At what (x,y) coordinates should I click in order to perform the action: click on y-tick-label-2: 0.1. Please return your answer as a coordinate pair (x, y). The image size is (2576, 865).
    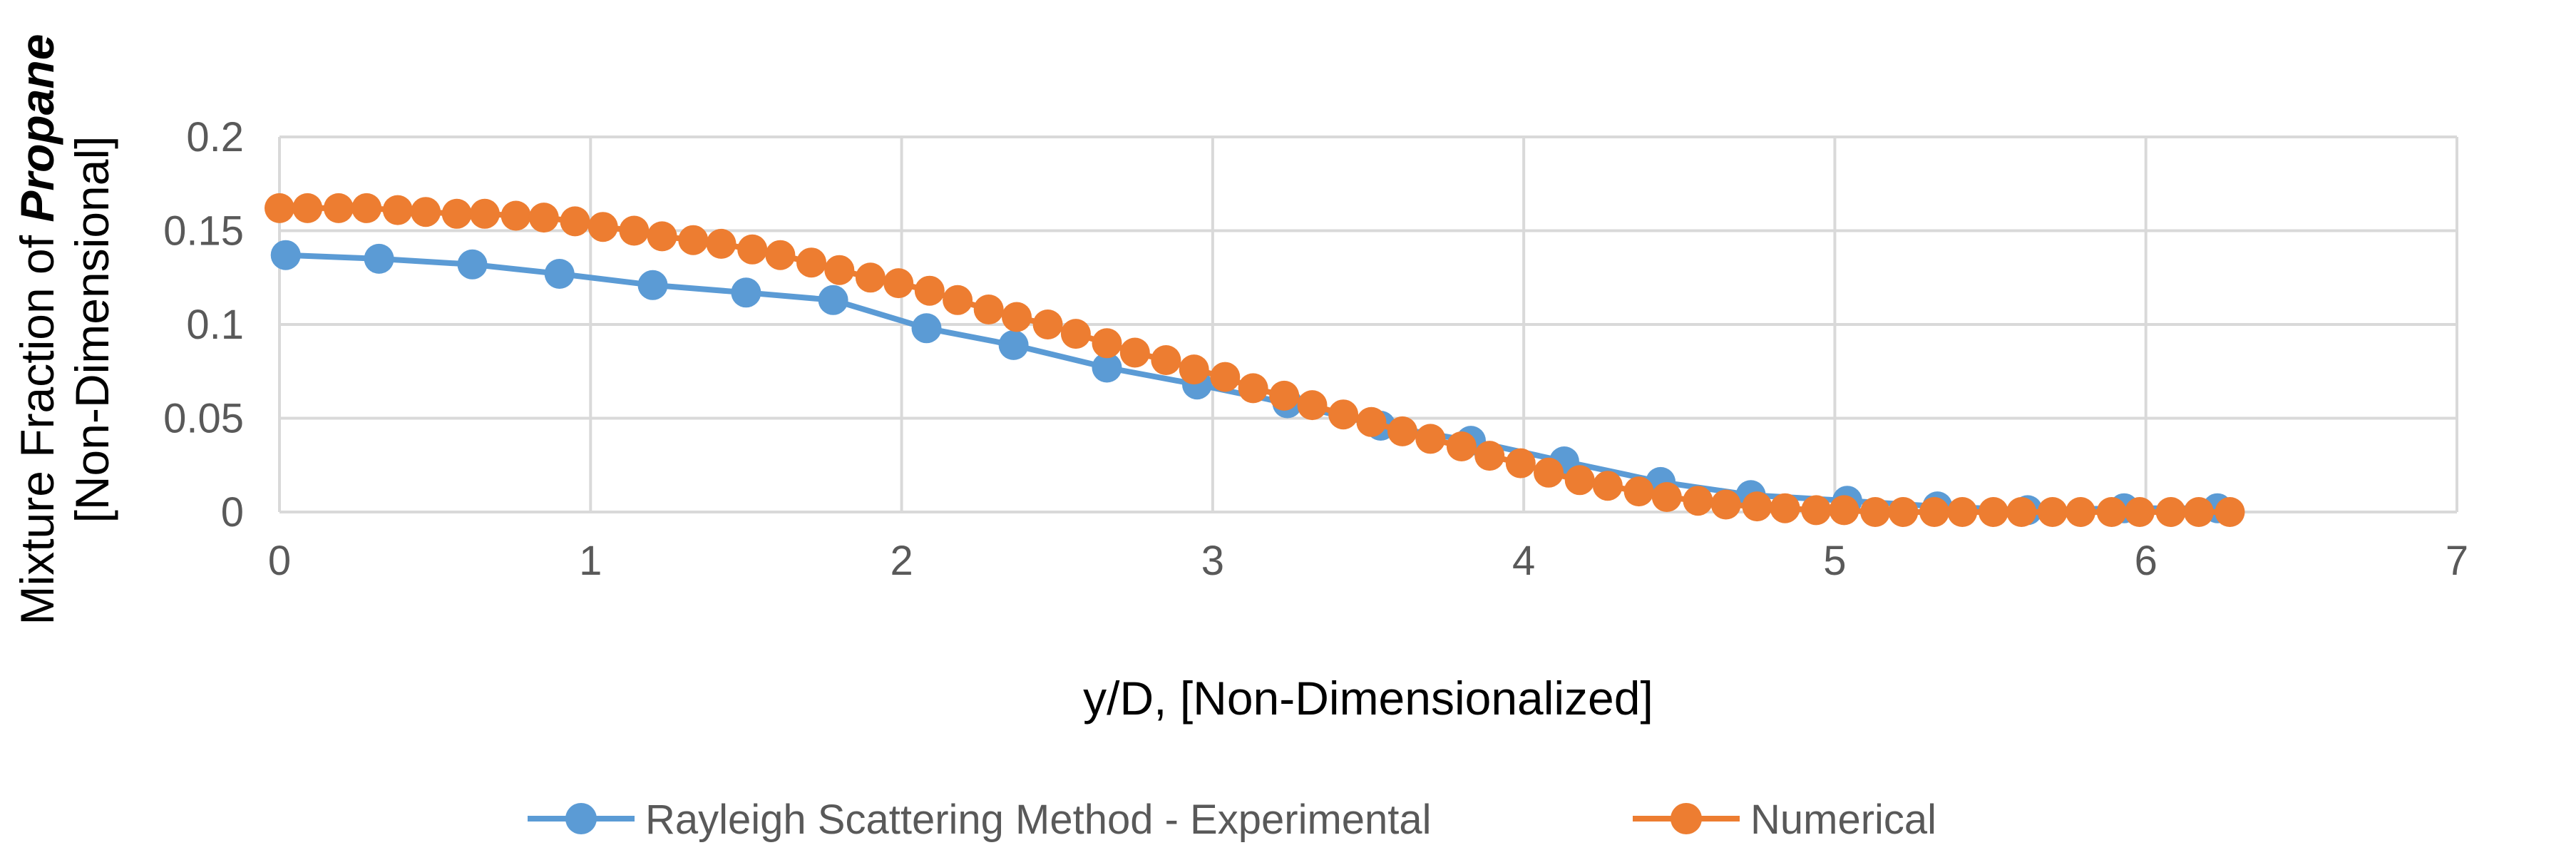
    Looking at the image, I should click on (215, 325).